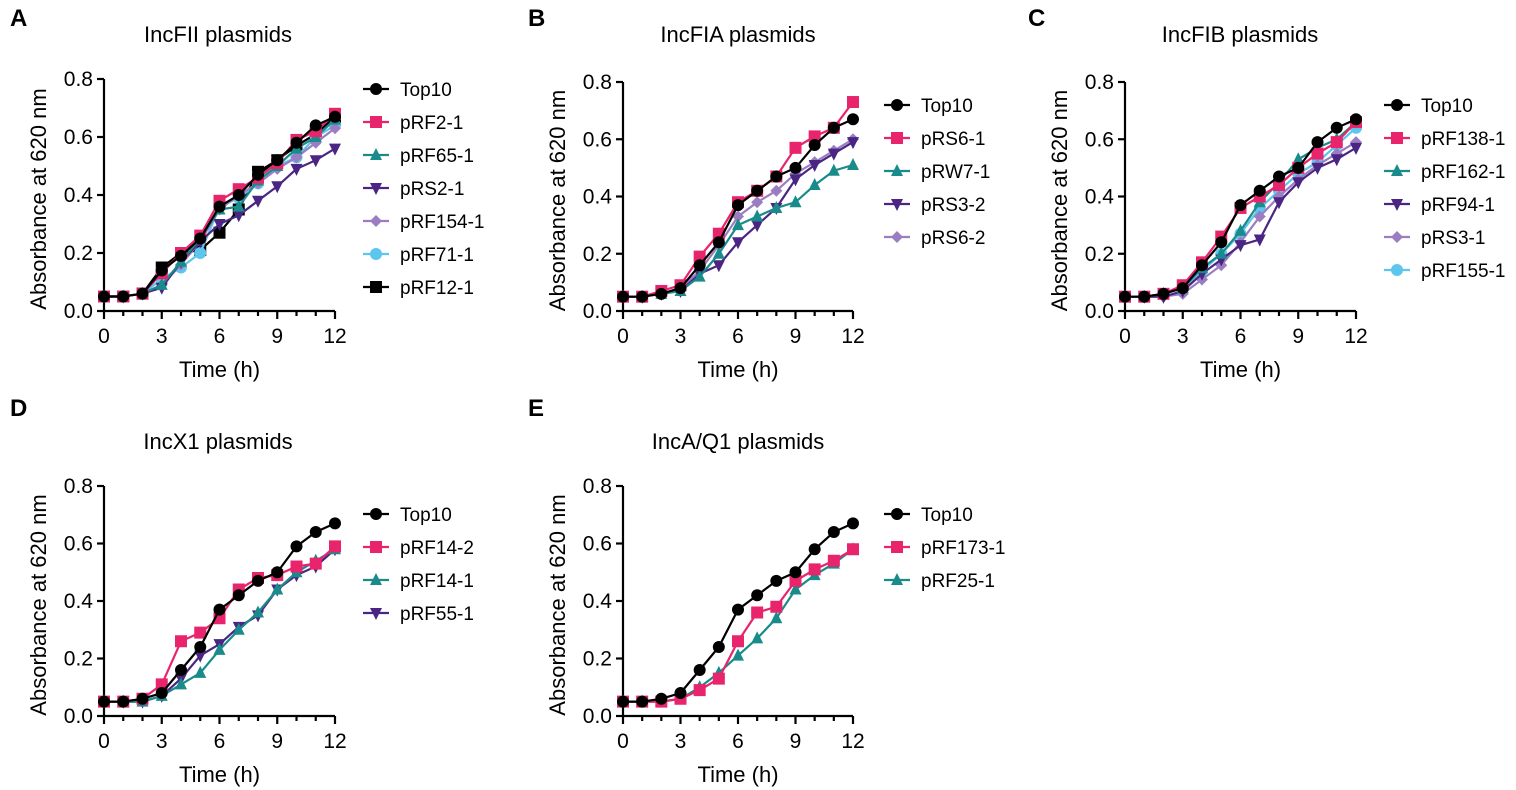 This screenshot has height=790, width=1516. What do you see at coordinates (738, 336) in the screenshot?
I see `x-tick-label: 6` at bounding box center [738, 336].